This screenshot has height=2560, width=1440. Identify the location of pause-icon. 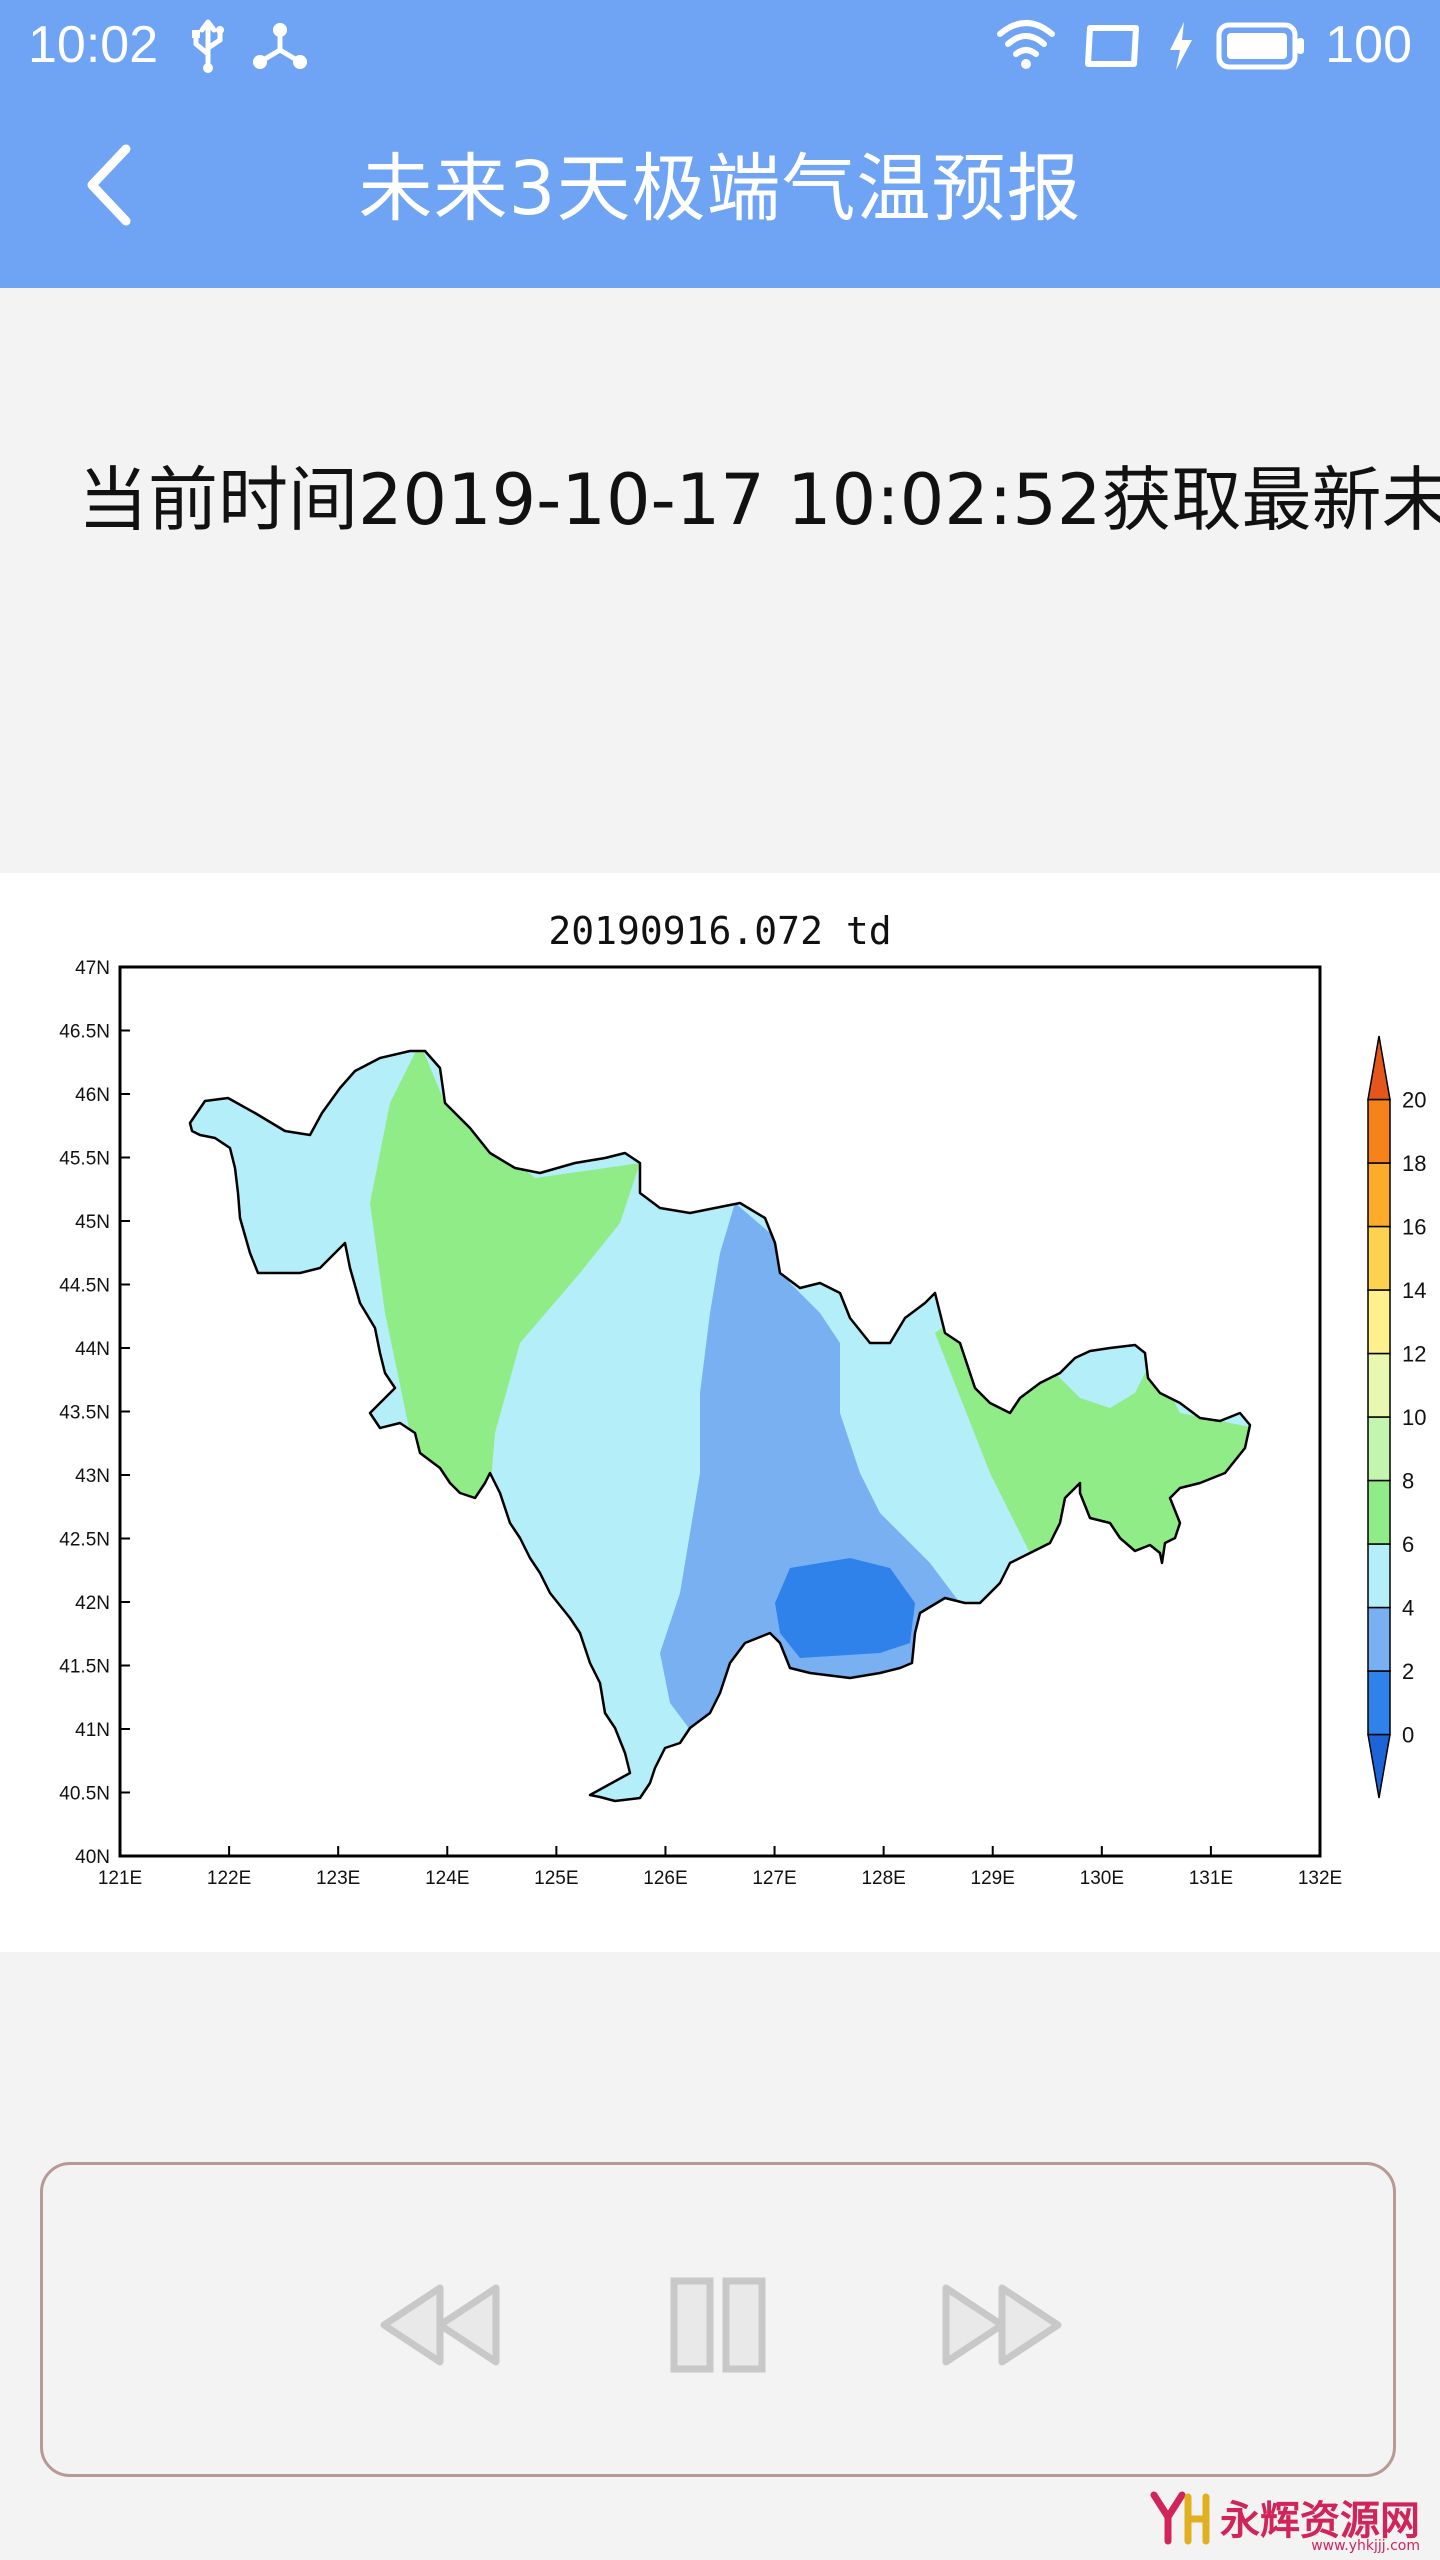
(718, 2325).